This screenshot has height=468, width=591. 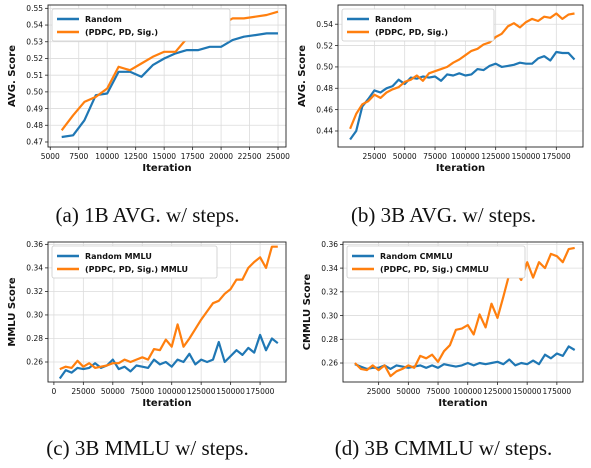 I want to click on x-tick-label: 0, so click(x=54, y=391).